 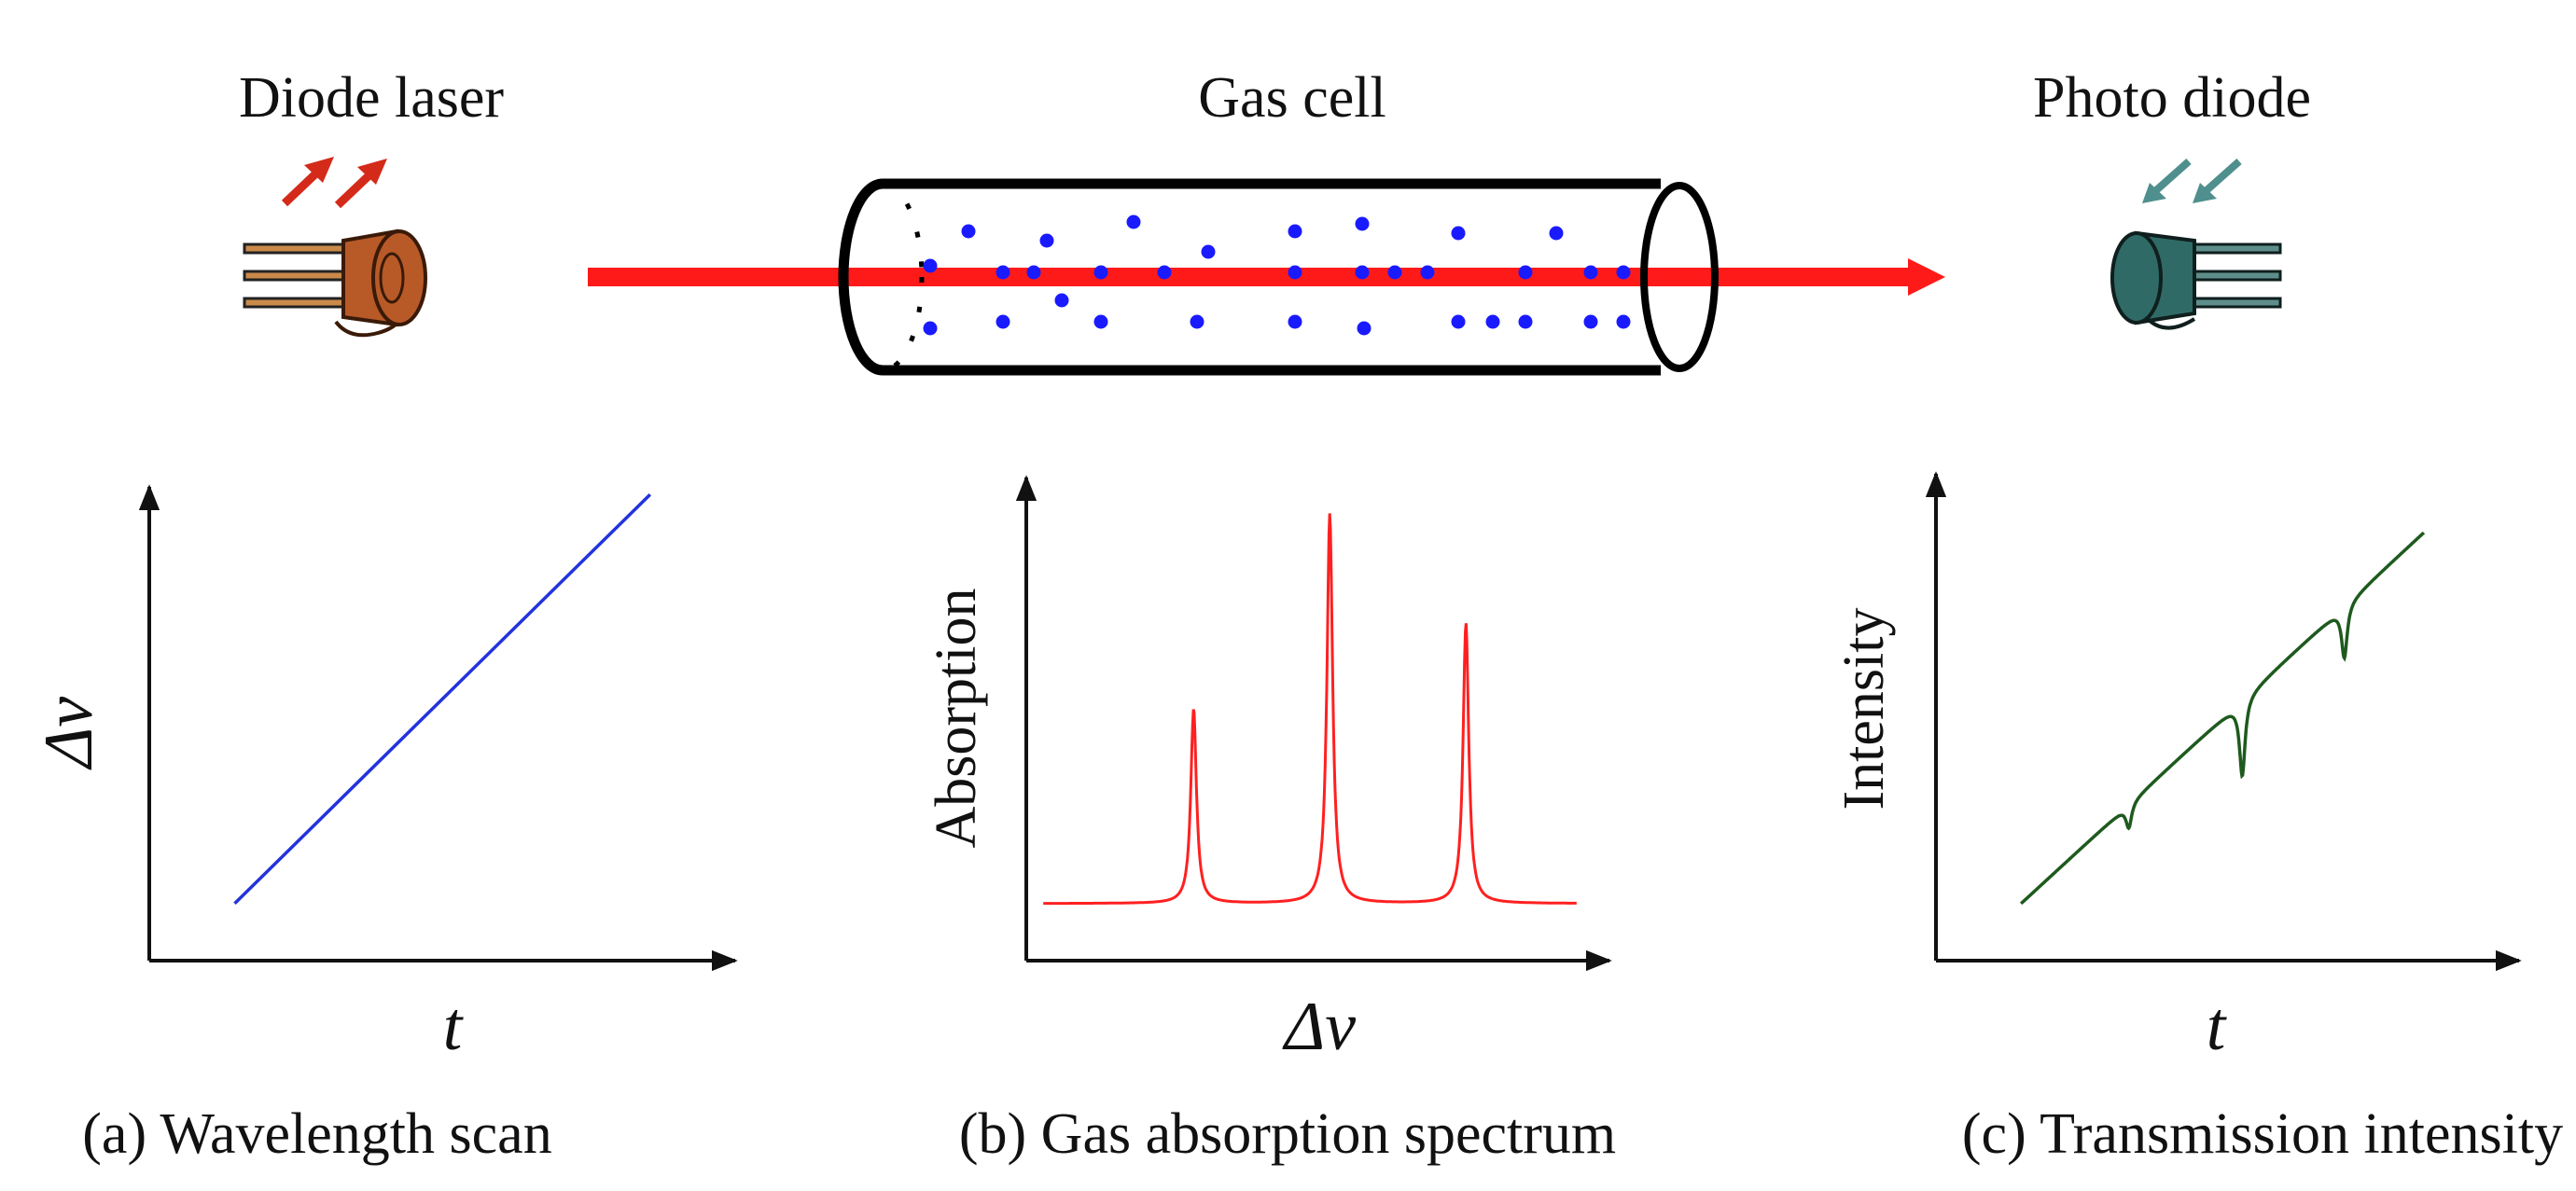 I want to click on photo-diode-icon, so click(x=2196, y=244).